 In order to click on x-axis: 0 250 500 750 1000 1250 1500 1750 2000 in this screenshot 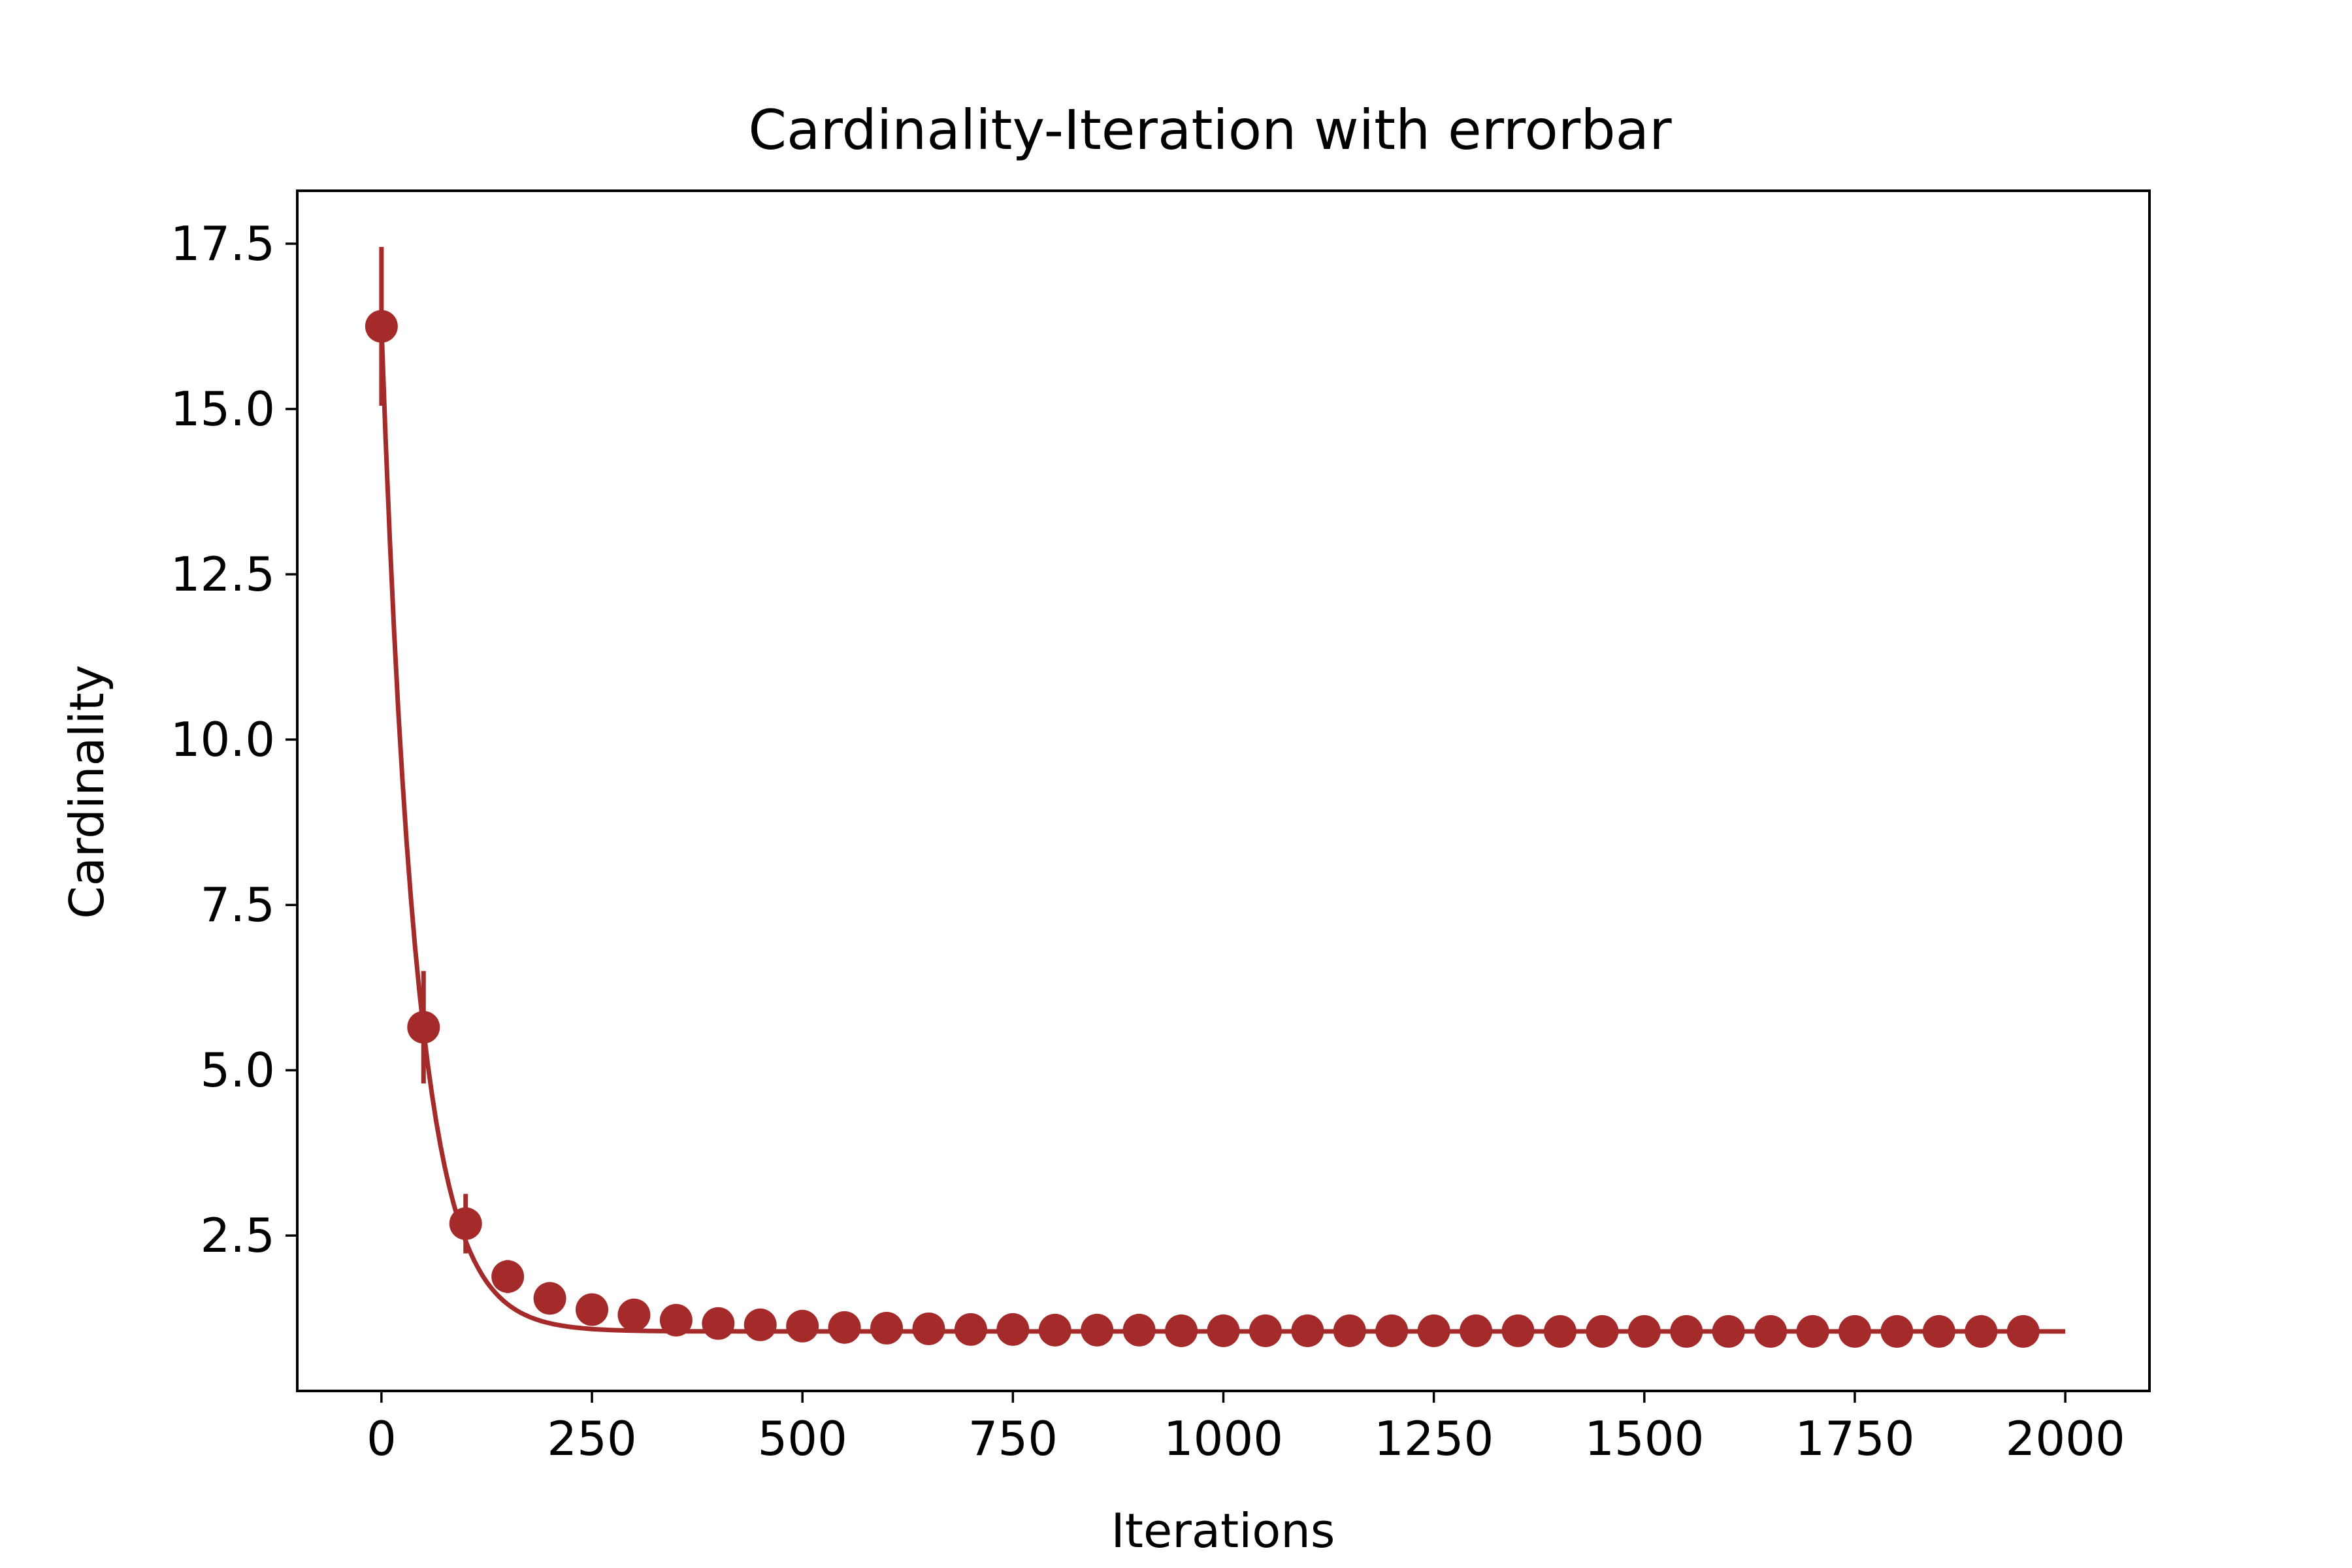, I will do `click(1246, 1428)`.